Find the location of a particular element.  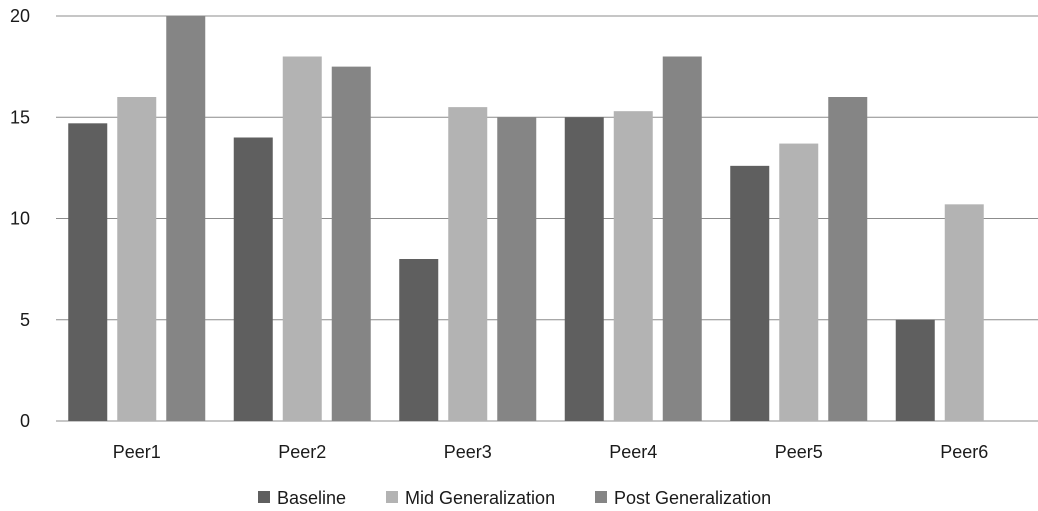

legend-swatch-mid-generalization is located at coordinates (392, 497).